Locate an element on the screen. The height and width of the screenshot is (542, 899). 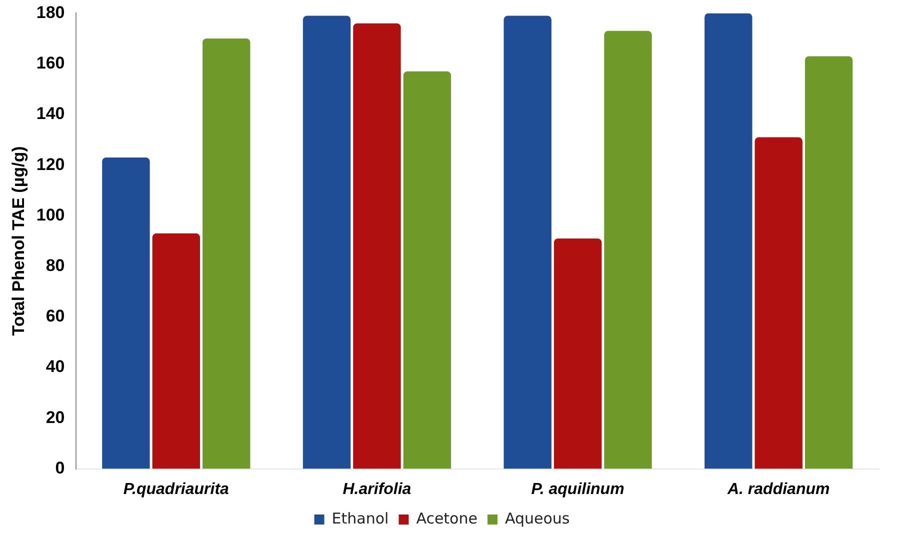
x-tick-label: P. aquilinum is located at coordinates (577, 489).